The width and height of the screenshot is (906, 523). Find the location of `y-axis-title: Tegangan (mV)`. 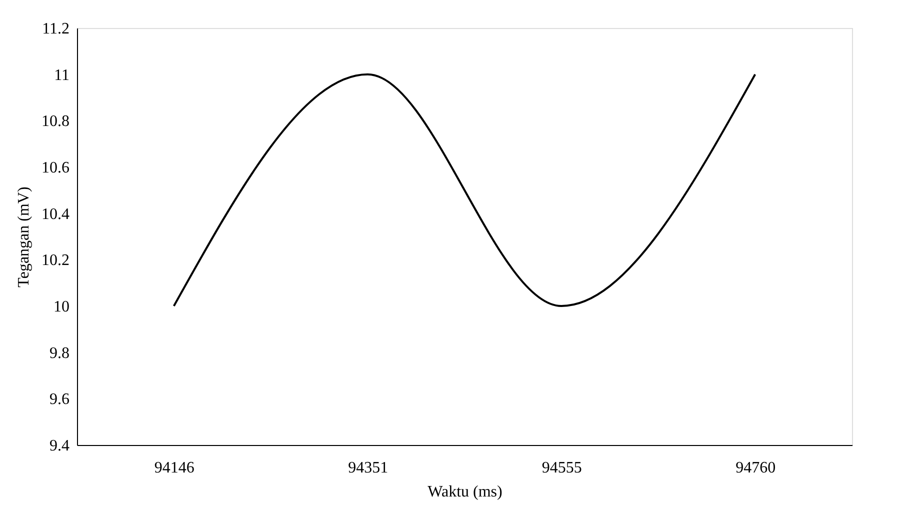

y-axis-title: Tegangan (mV) is located at coordinates (24, 237).